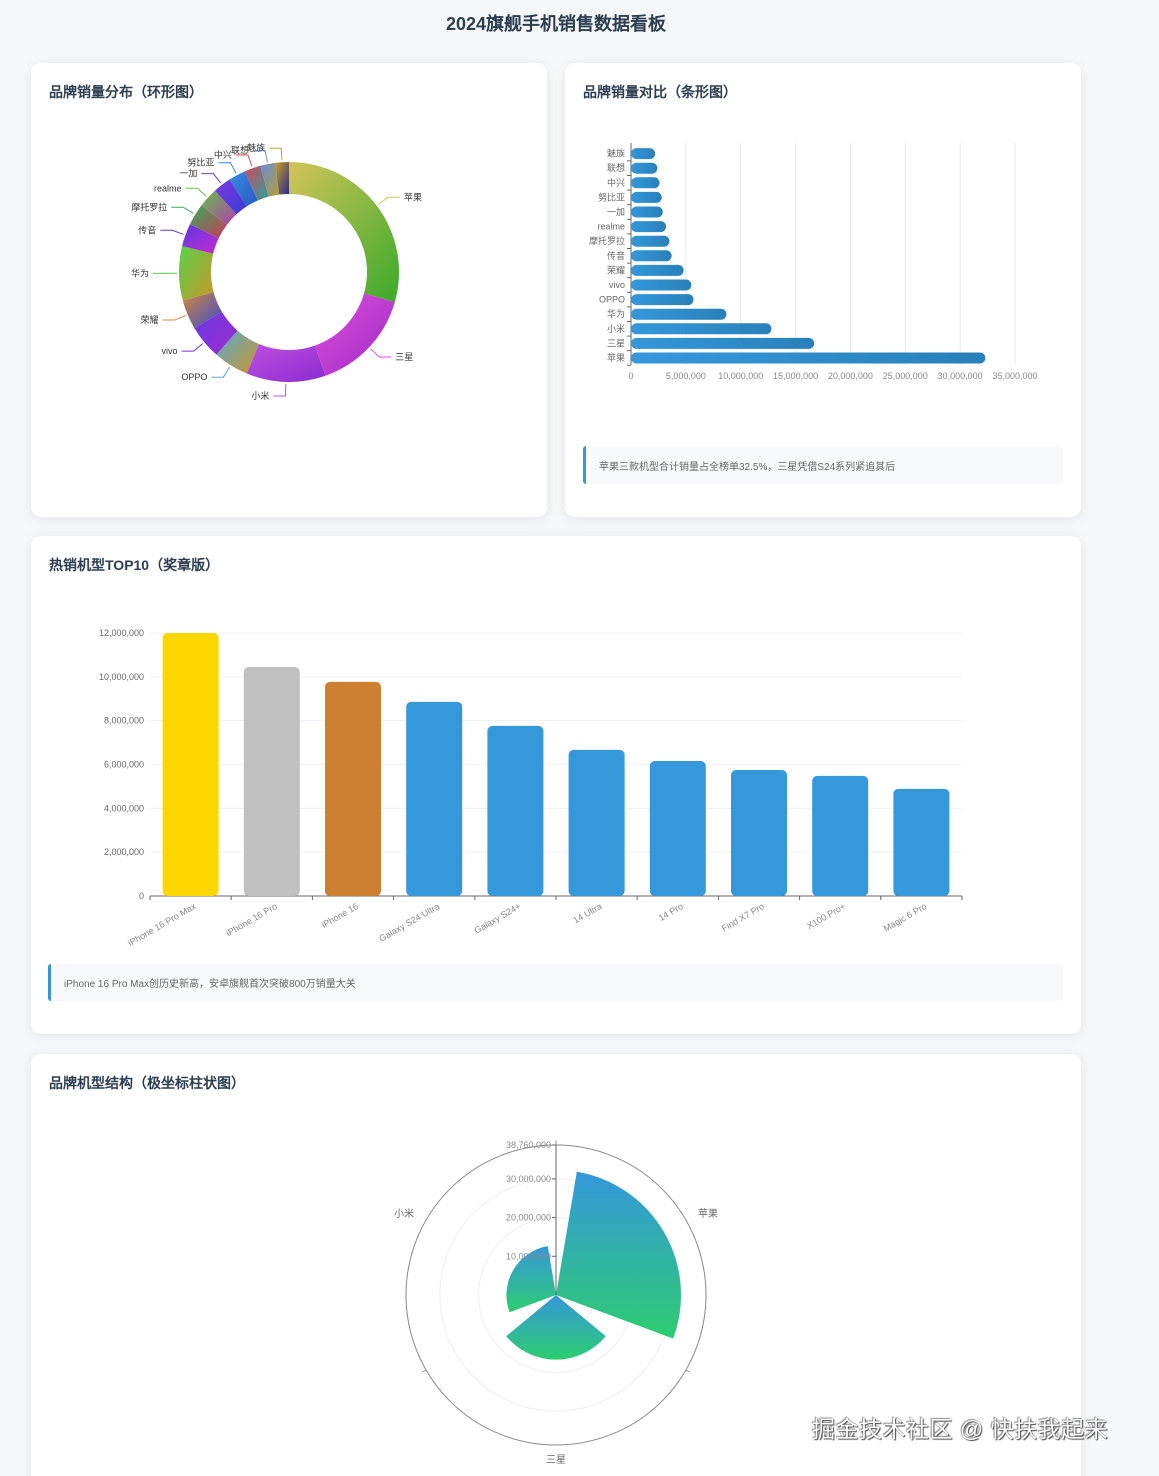 Image resolution: width=1159 pixels, height=1476 pixels. I want to click on top10-ytick-label: 2,000,000, so click(124, 852).